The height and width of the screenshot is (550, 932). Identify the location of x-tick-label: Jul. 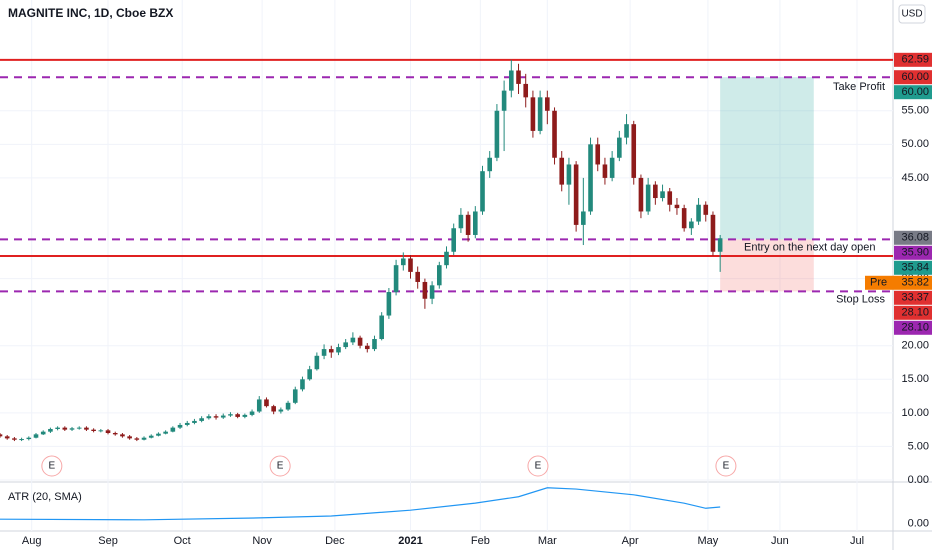
(857, 541).